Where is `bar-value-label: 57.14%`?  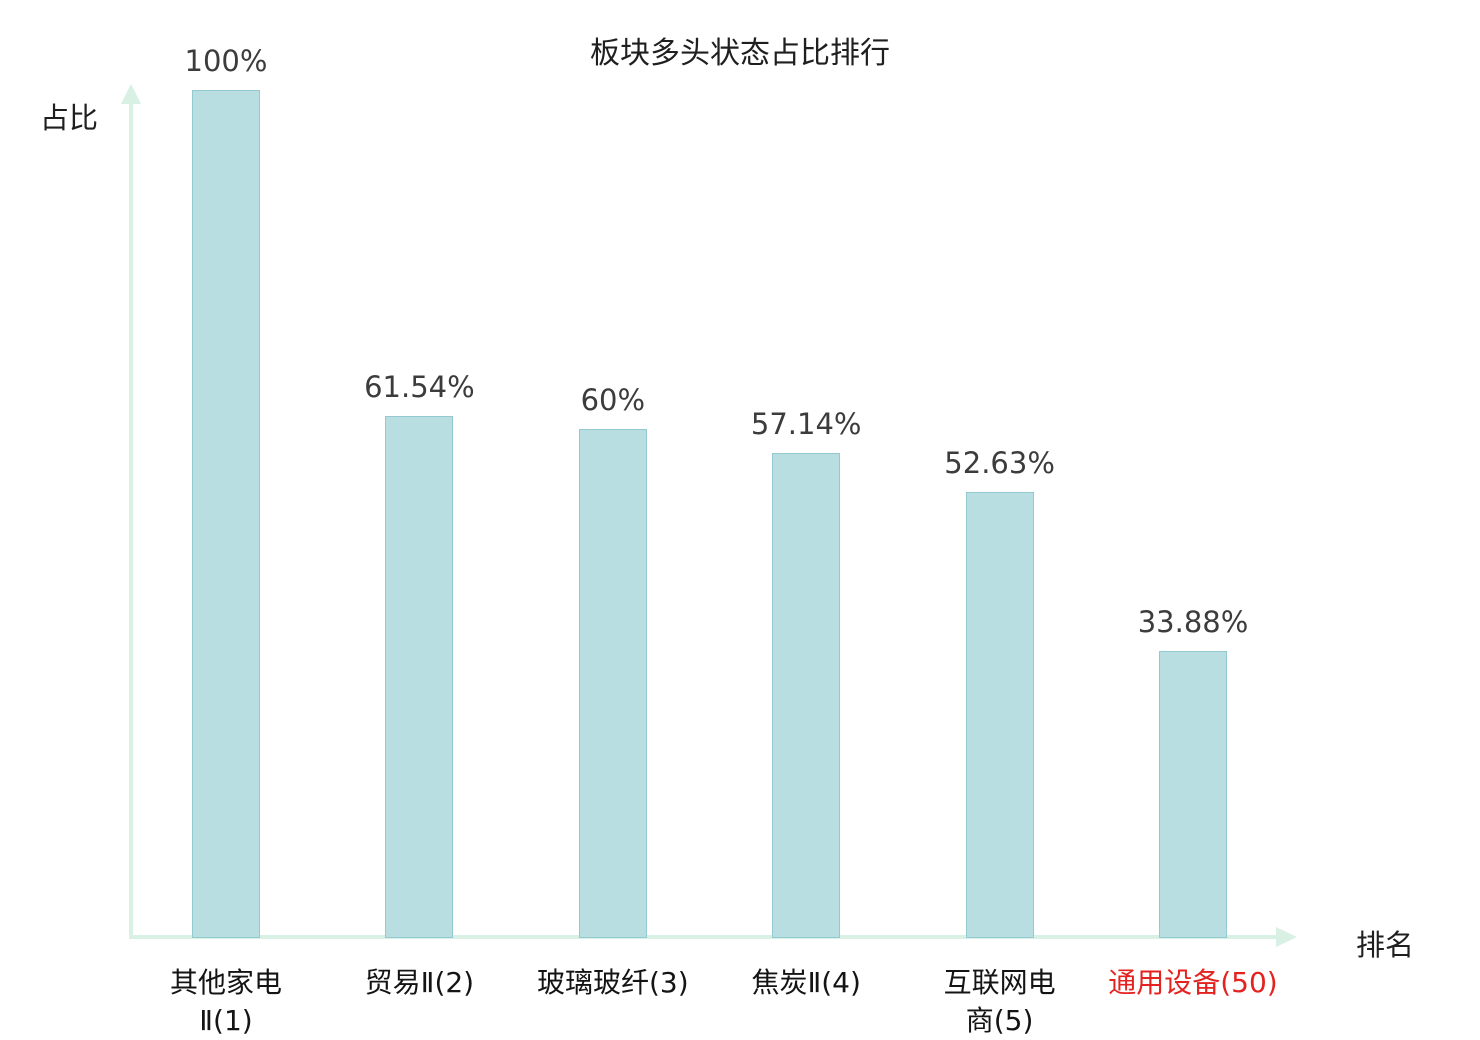
bar-value-label: 57.14% is located at coordinates (806, 424).